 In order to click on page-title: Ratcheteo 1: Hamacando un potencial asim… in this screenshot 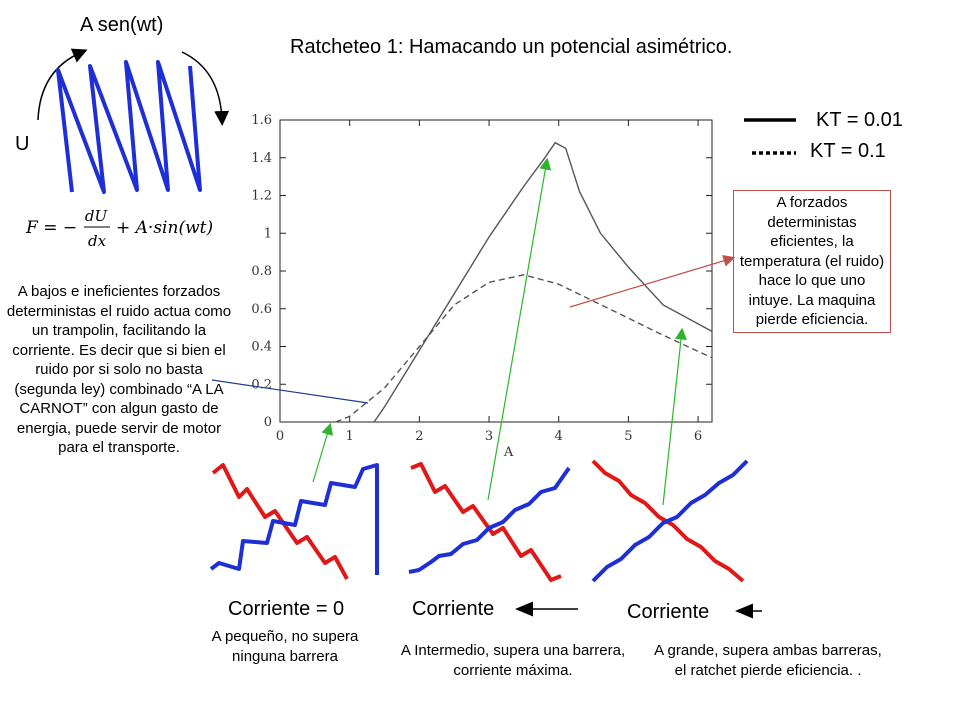, I will do `click(511, 47)`.